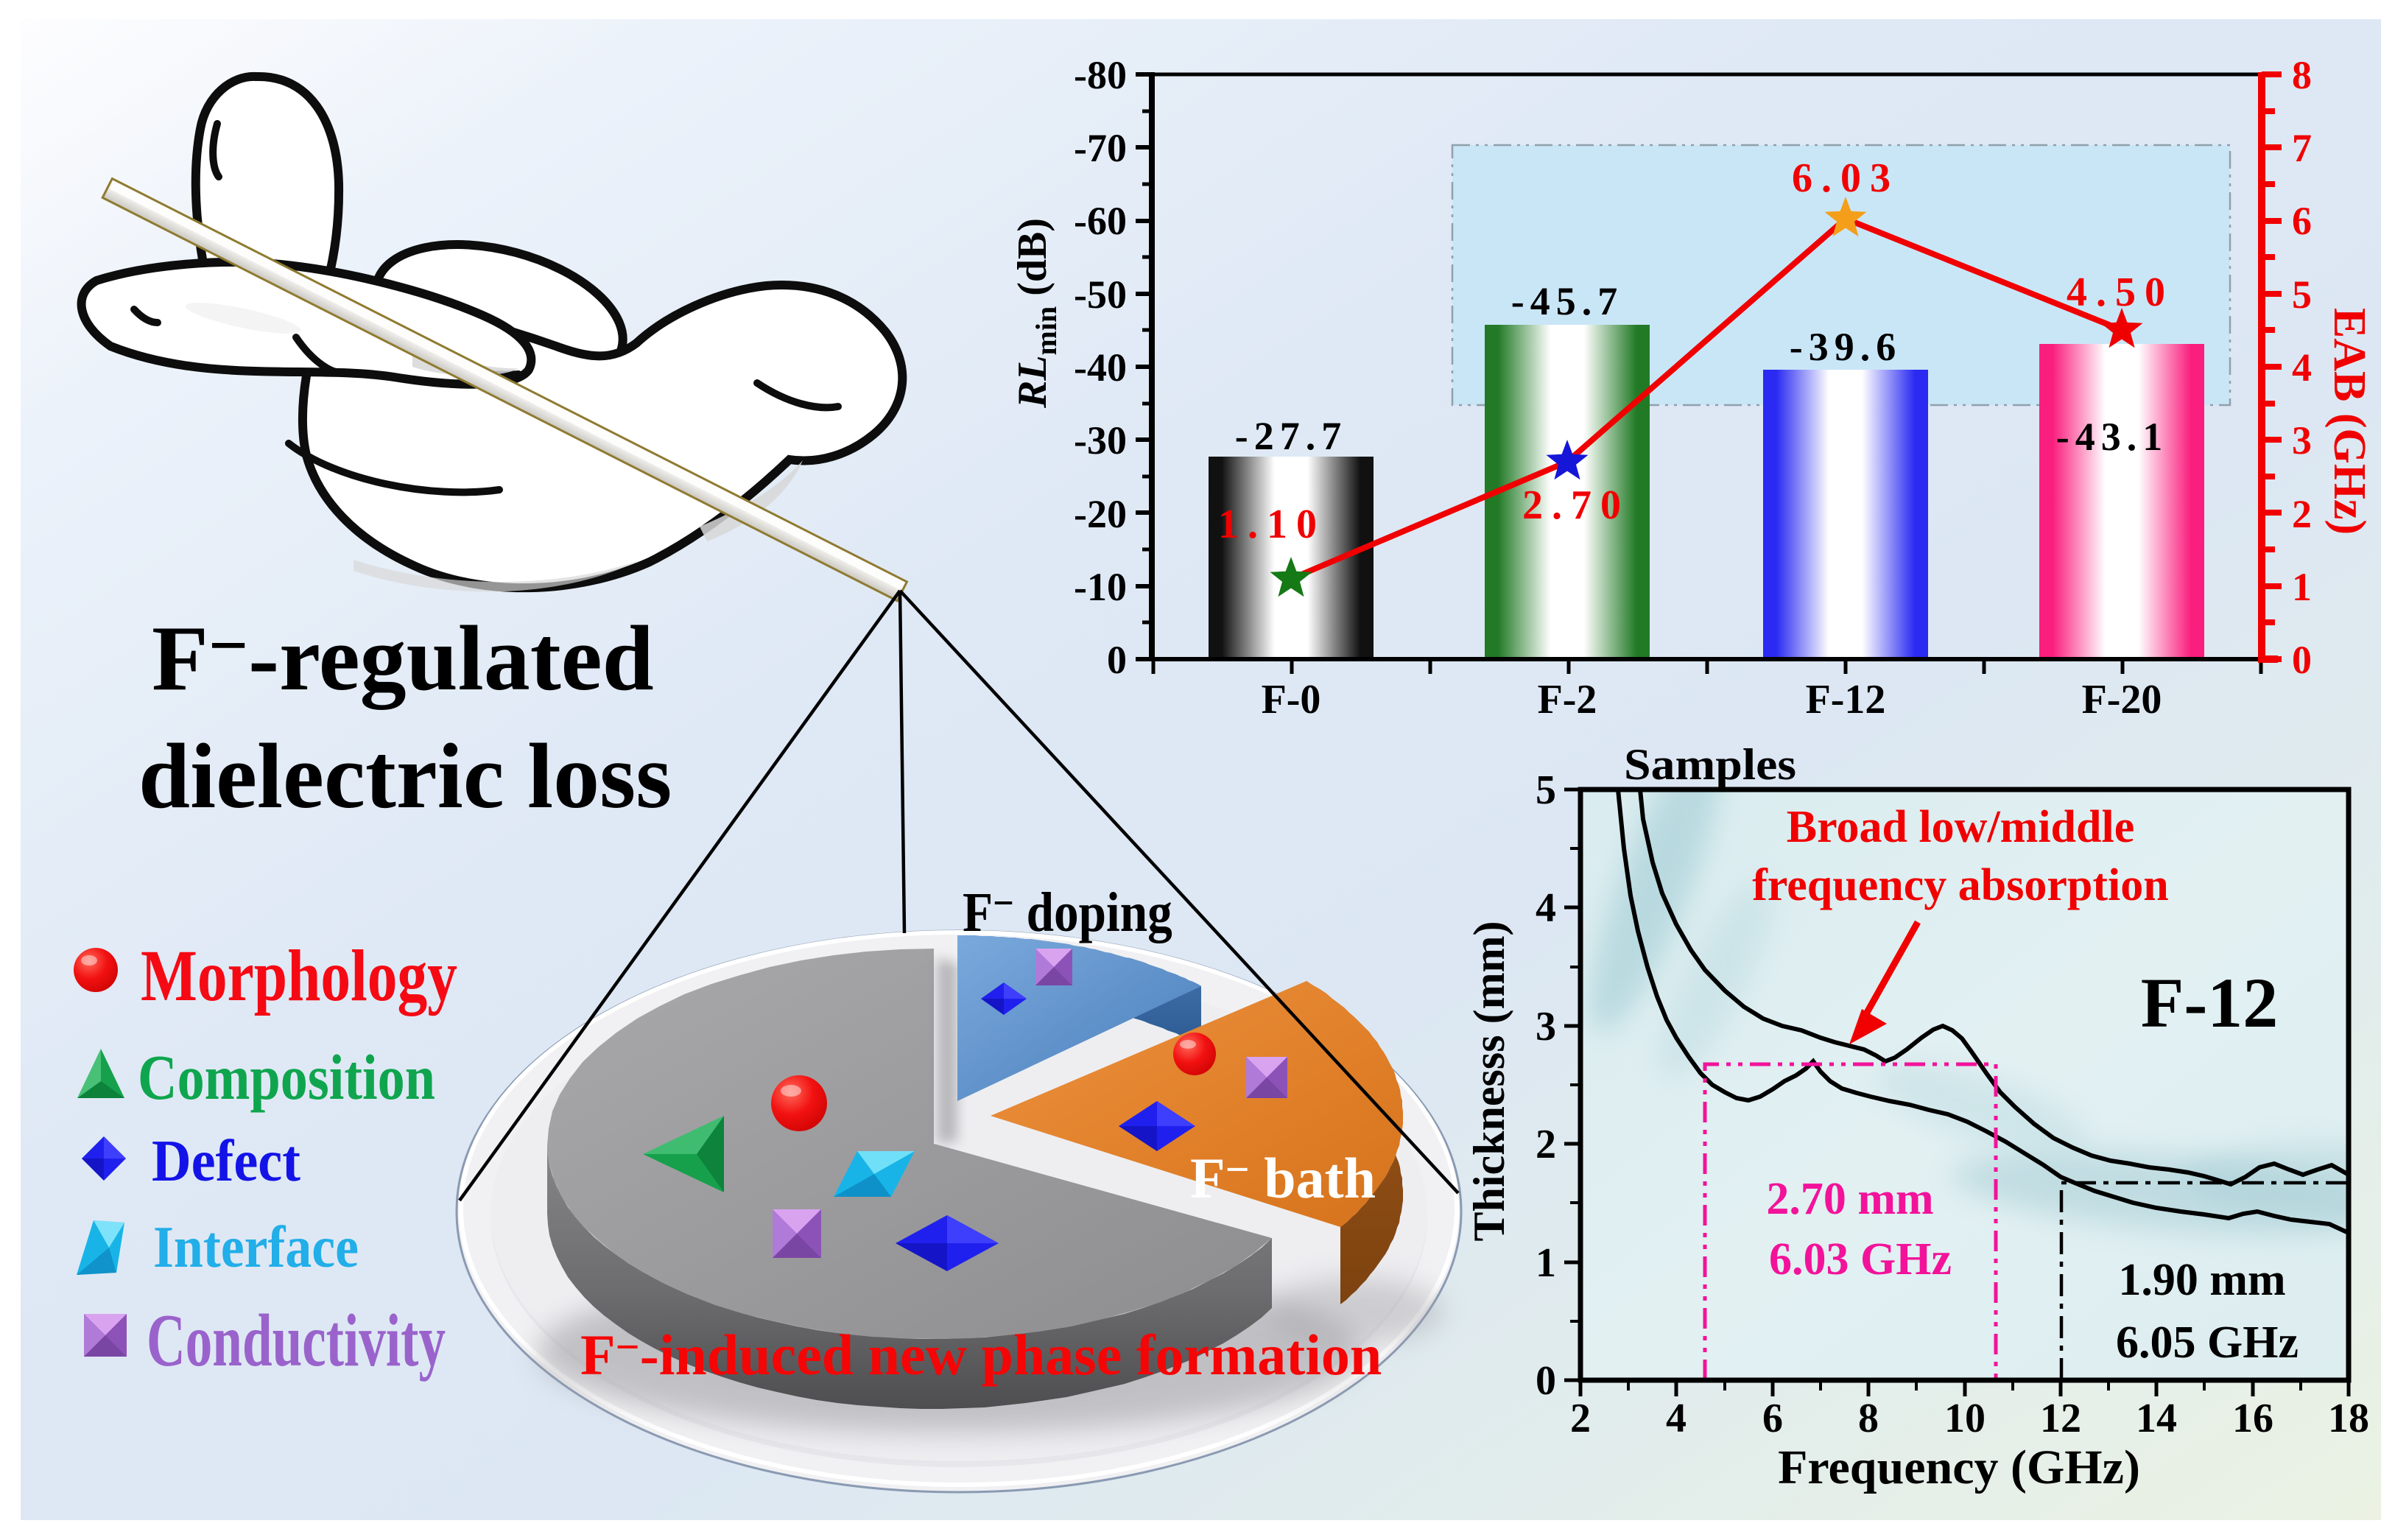  What do you see at coordinates (2349, 421) in the screenshot?
I see `svg-text: EAB (GHz)` at bounding box center [2349, 421].